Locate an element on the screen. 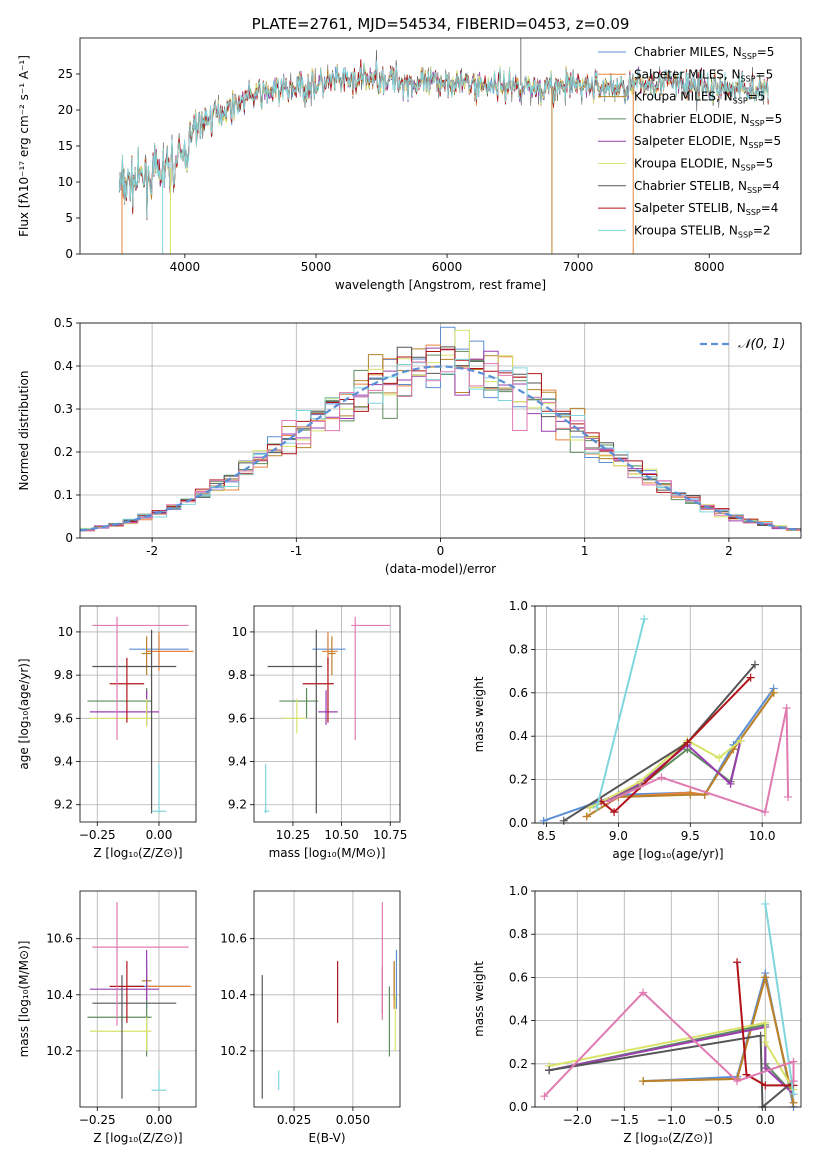 This screenshot has width=819, height=1170. x-tick-label: 0.00 is located at coordinates (159, 835).